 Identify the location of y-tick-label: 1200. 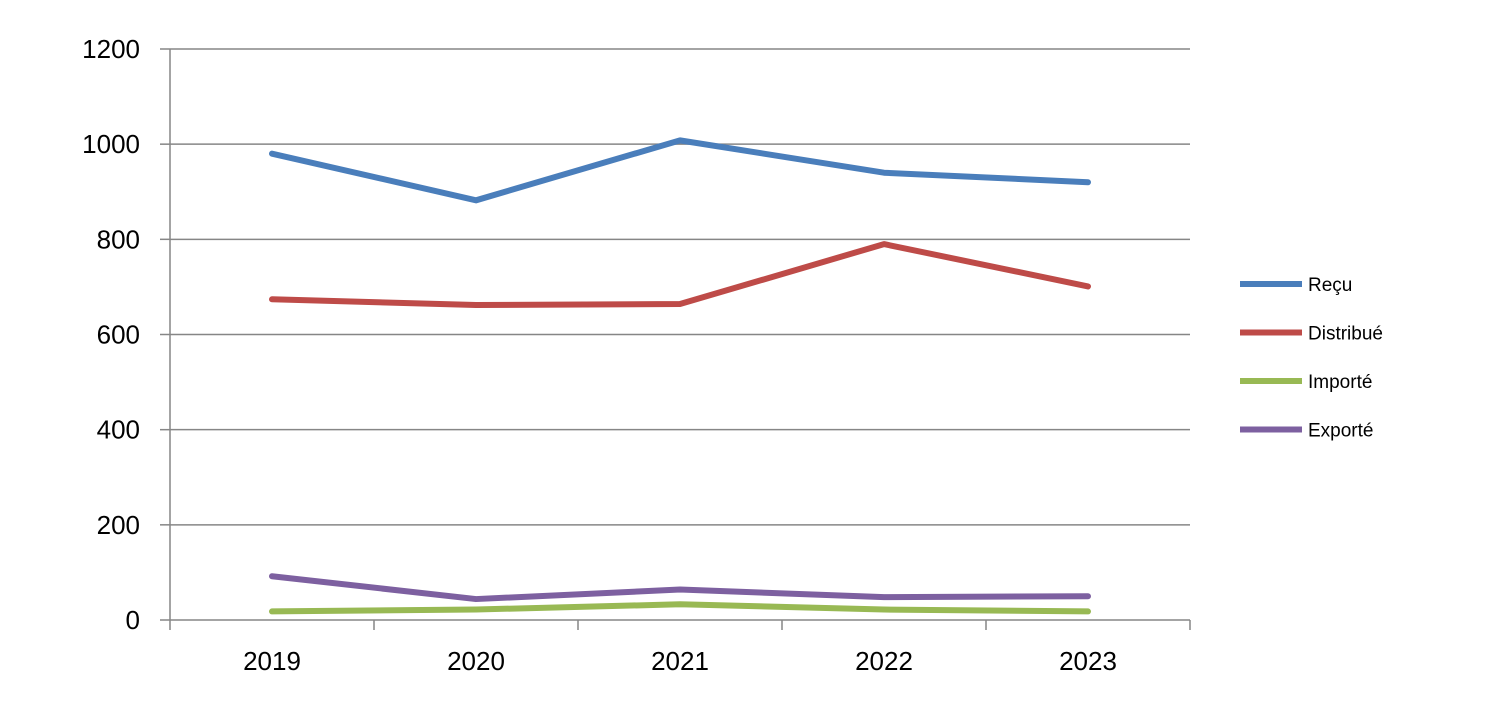
(111, 49).